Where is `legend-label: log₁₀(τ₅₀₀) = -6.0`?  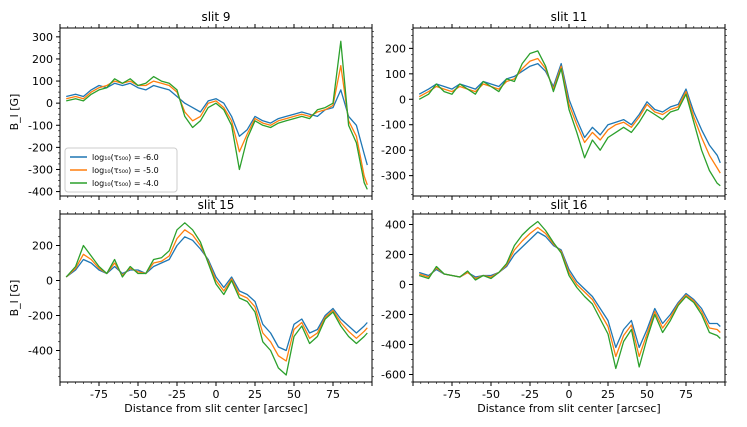
legend-label: log₁₀(τ₅₀₀) = -6.0 is located at coordinates (125, 157).